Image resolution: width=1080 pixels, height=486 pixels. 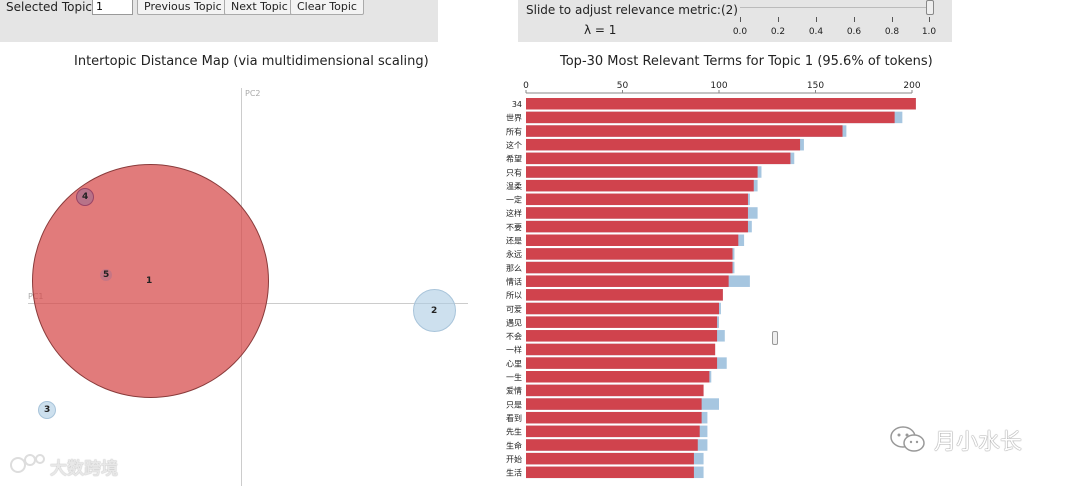 I want to click on slider-tick-label: 0.2, so click(x=778, y=32).